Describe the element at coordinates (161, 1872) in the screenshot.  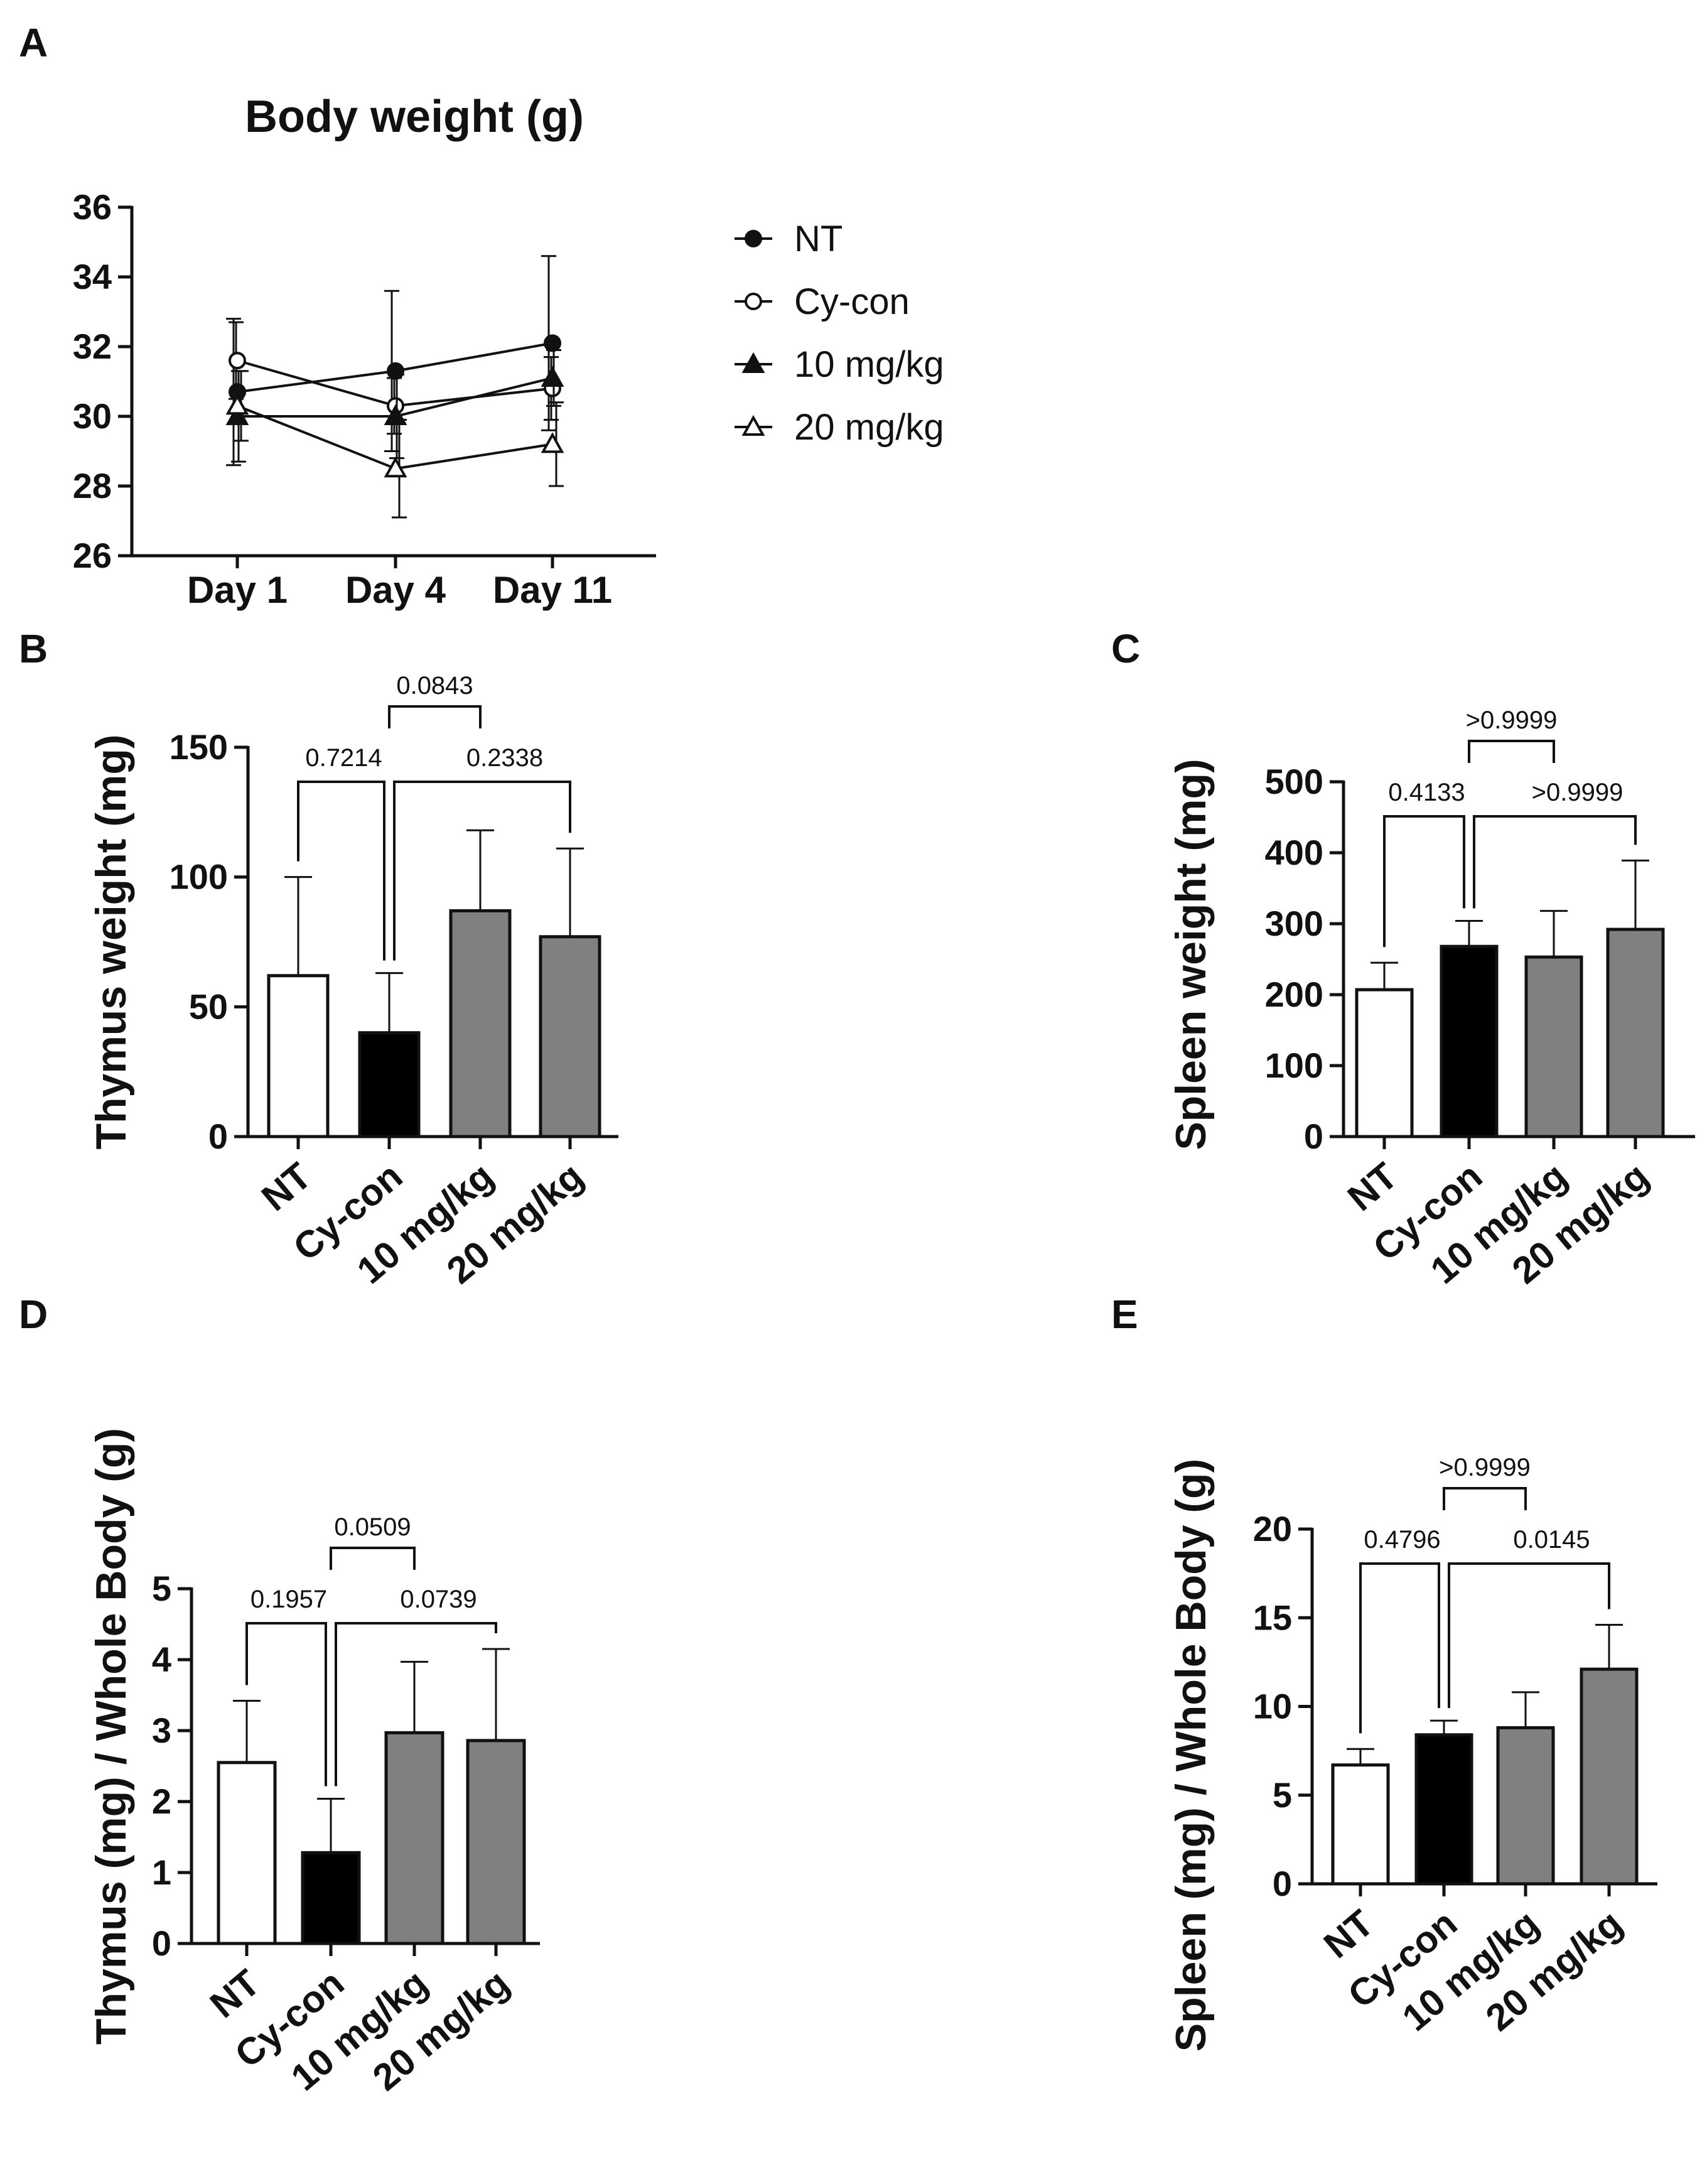
I see `y-tick-label: 1` at that location.